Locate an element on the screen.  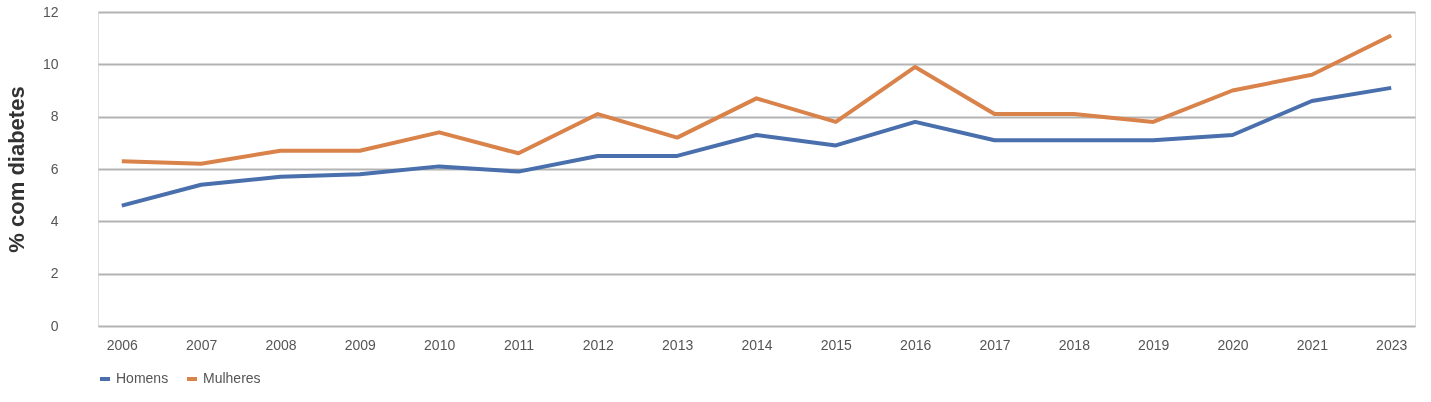
x-tick-label: 2015 is located at coordinates (836, 344).